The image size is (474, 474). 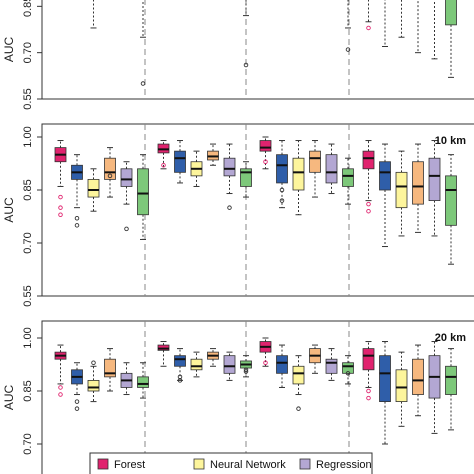 What do you see at coordinates (344, 465) in the screenshot?
I see `legend-label: Regression` at bounding box center [344, 465].